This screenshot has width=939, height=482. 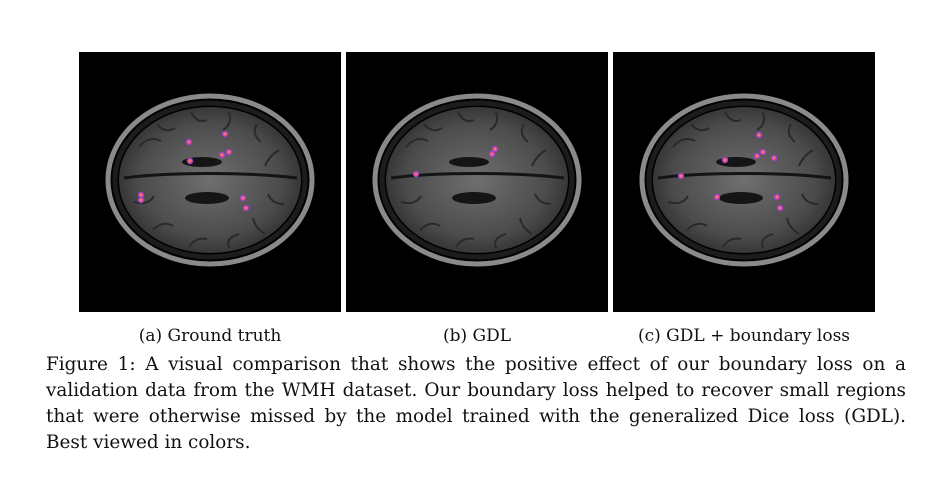 I want to click on subcaption-c: (c) GDL + boundary loss, so click(x=744, y=336).